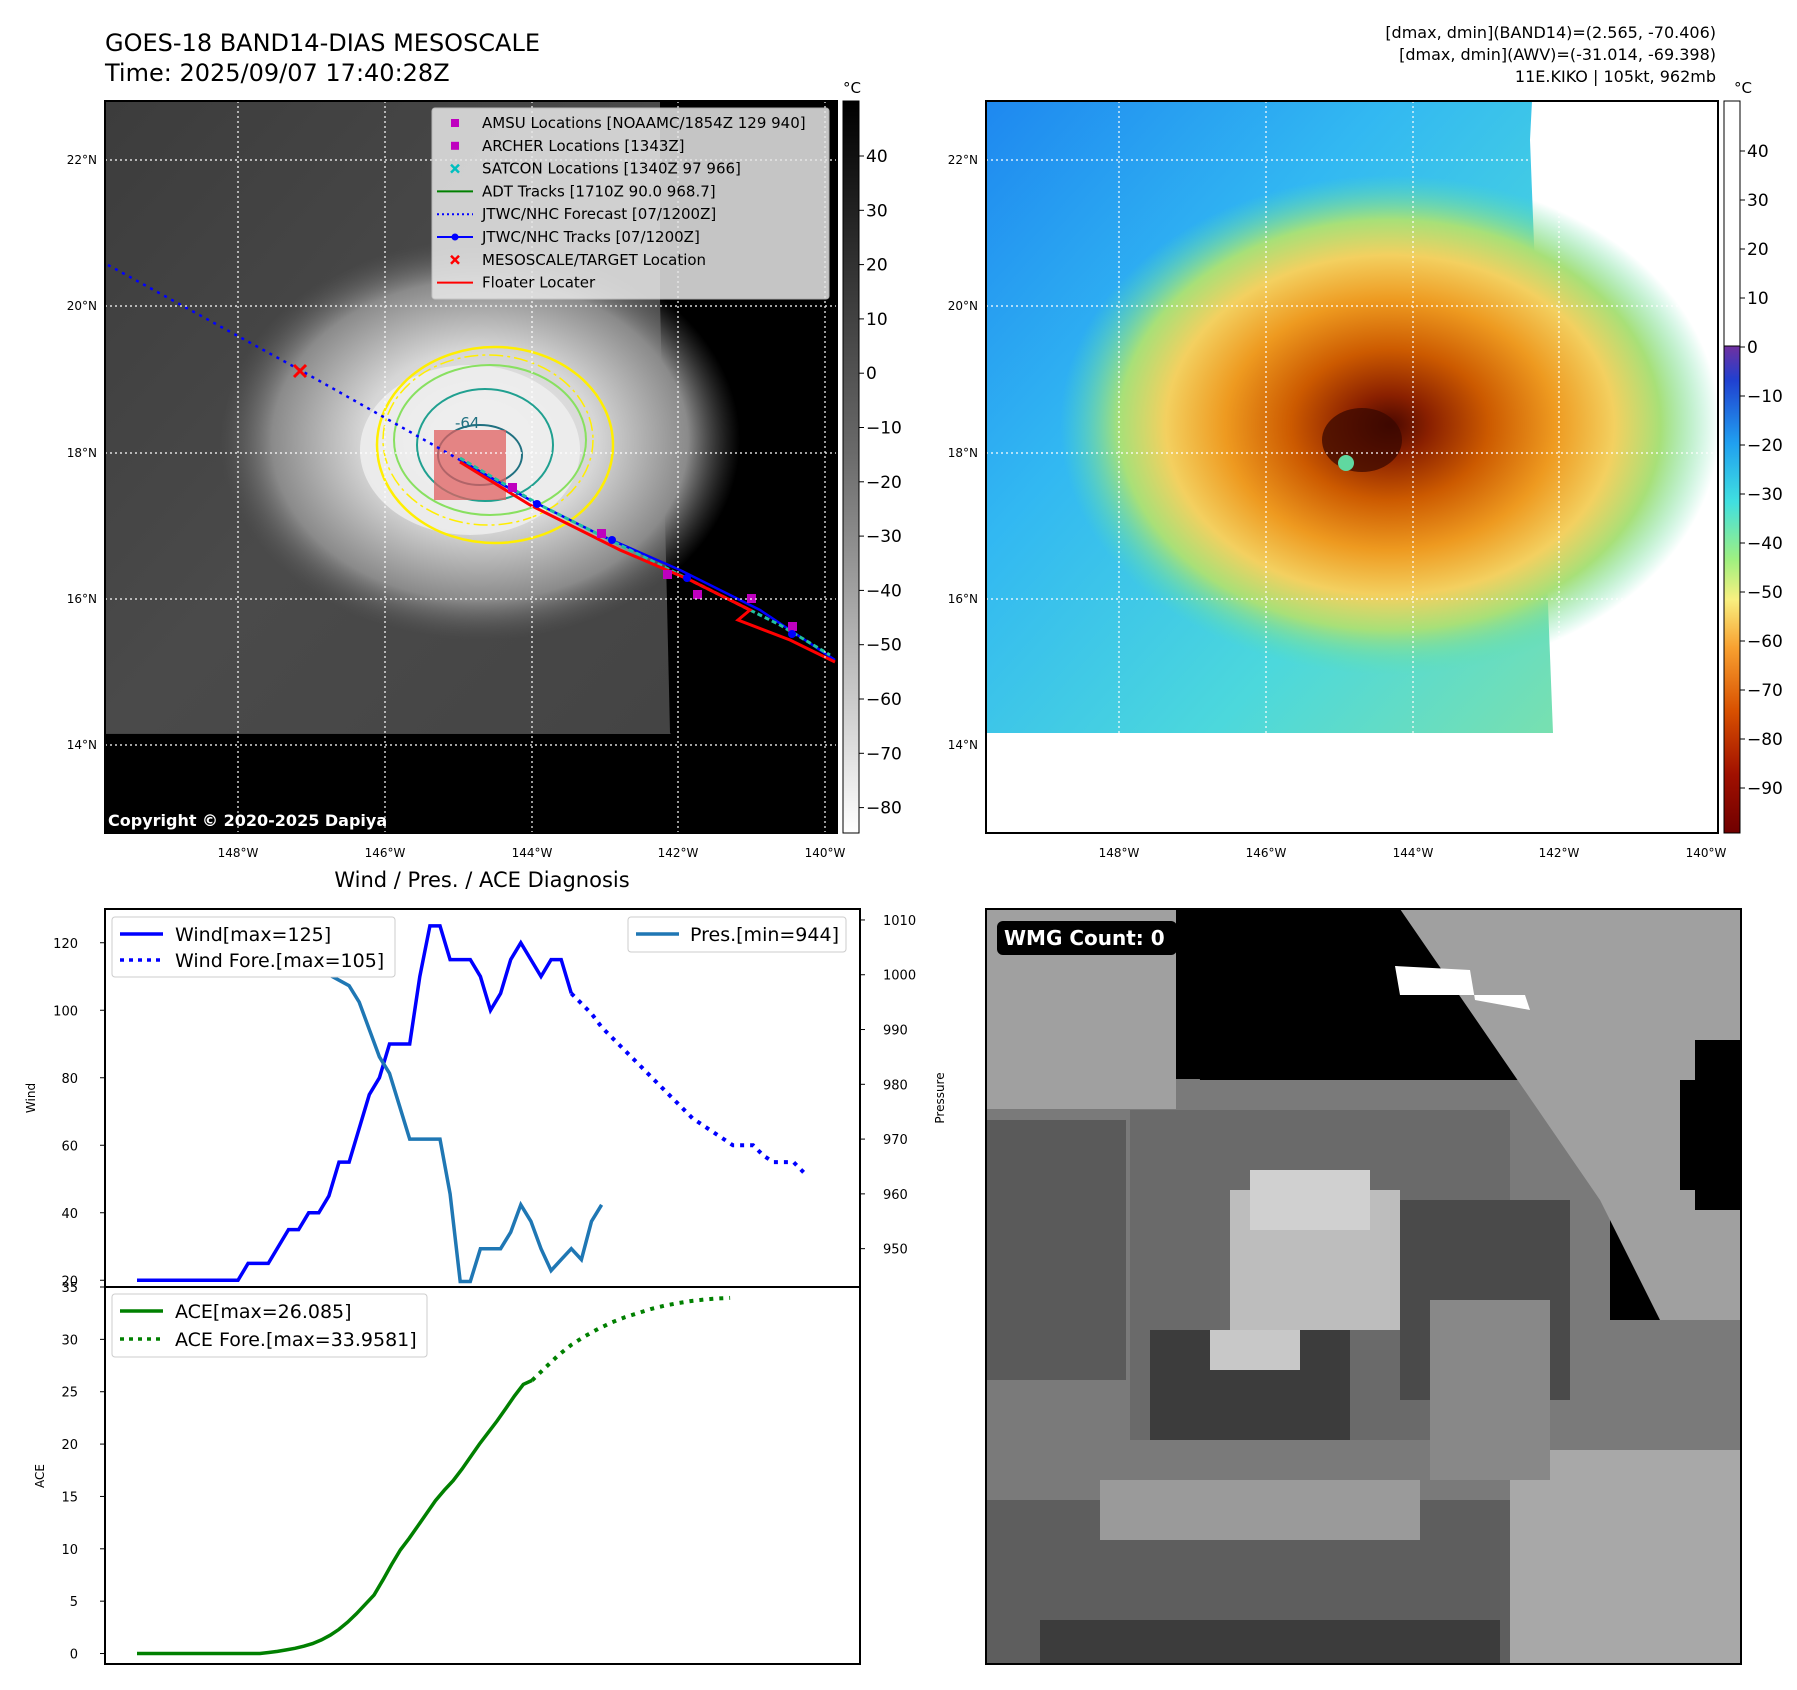 This screenshot has height=1690, width=1797. I want to click on contour-teal, so click(485, 445).